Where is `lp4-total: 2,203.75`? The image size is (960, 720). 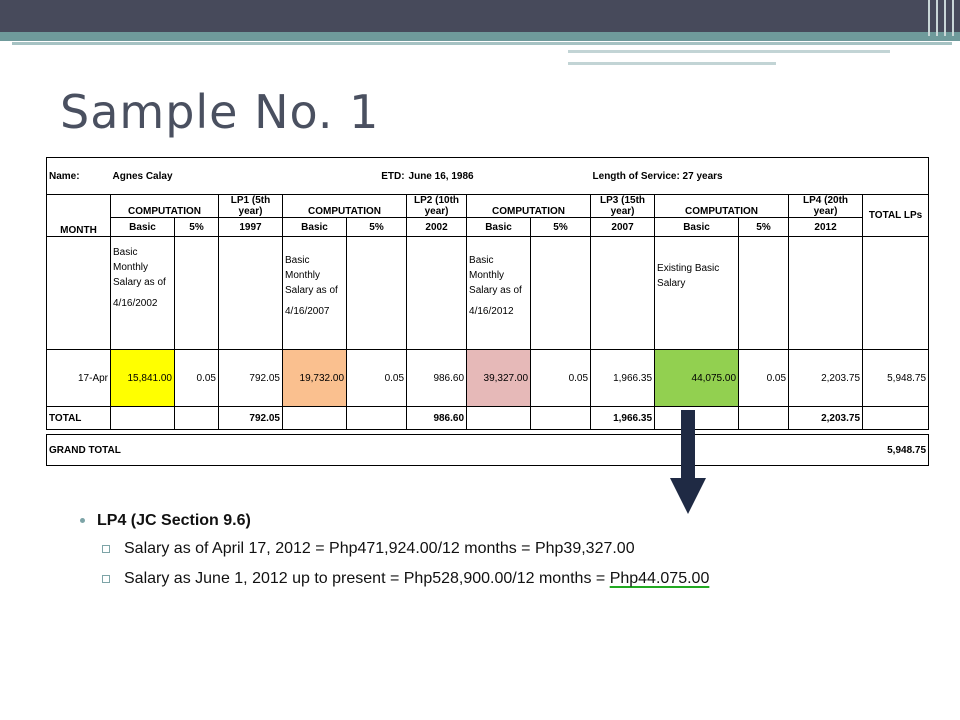 lp4-total: 2,203.75 is located at coordinates (826, 418).